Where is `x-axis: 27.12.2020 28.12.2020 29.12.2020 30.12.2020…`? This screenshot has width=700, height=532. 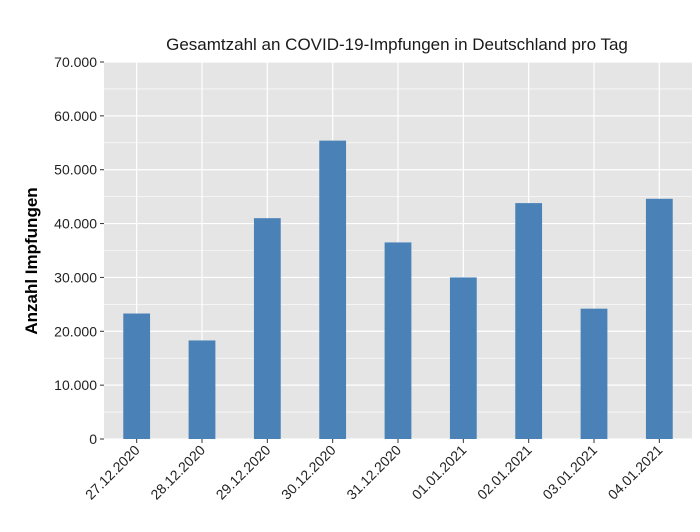 x-axis: 27.12.2020 28.12.2020 29.12.2020 30.12.2020… is located at coordinates (374, 471).